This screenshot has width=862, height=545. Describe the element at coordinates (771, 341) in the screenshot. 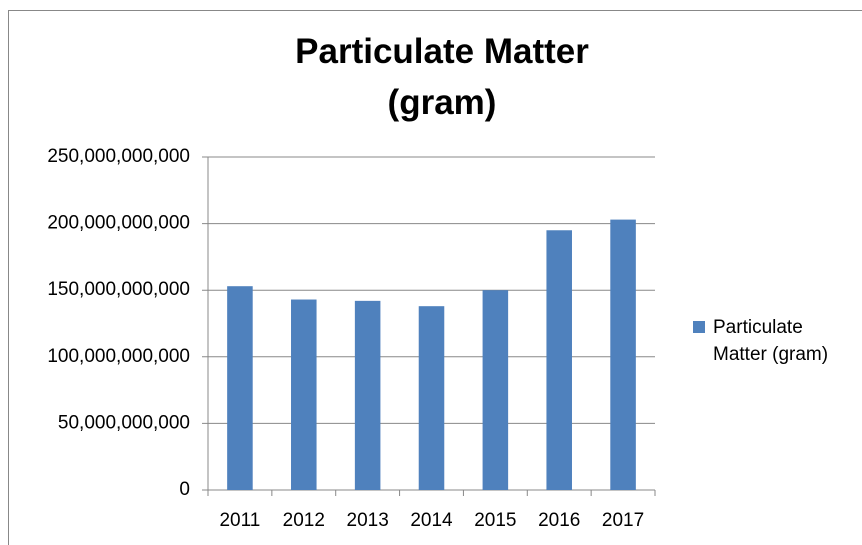

I see `legend-label: Particulate Matter (gram)` at that location.